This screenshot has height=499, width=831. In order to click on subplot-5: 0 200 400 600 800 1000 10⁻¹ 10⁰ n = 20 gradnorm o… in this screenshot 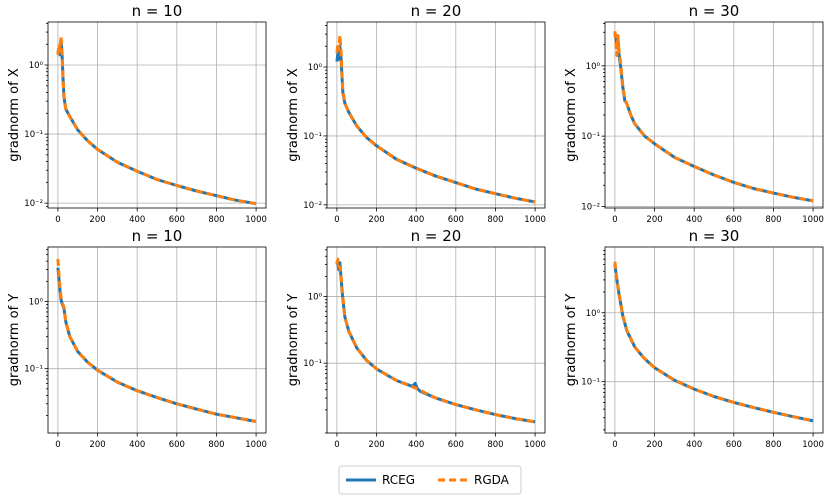, I will do `click(416, 338)`.